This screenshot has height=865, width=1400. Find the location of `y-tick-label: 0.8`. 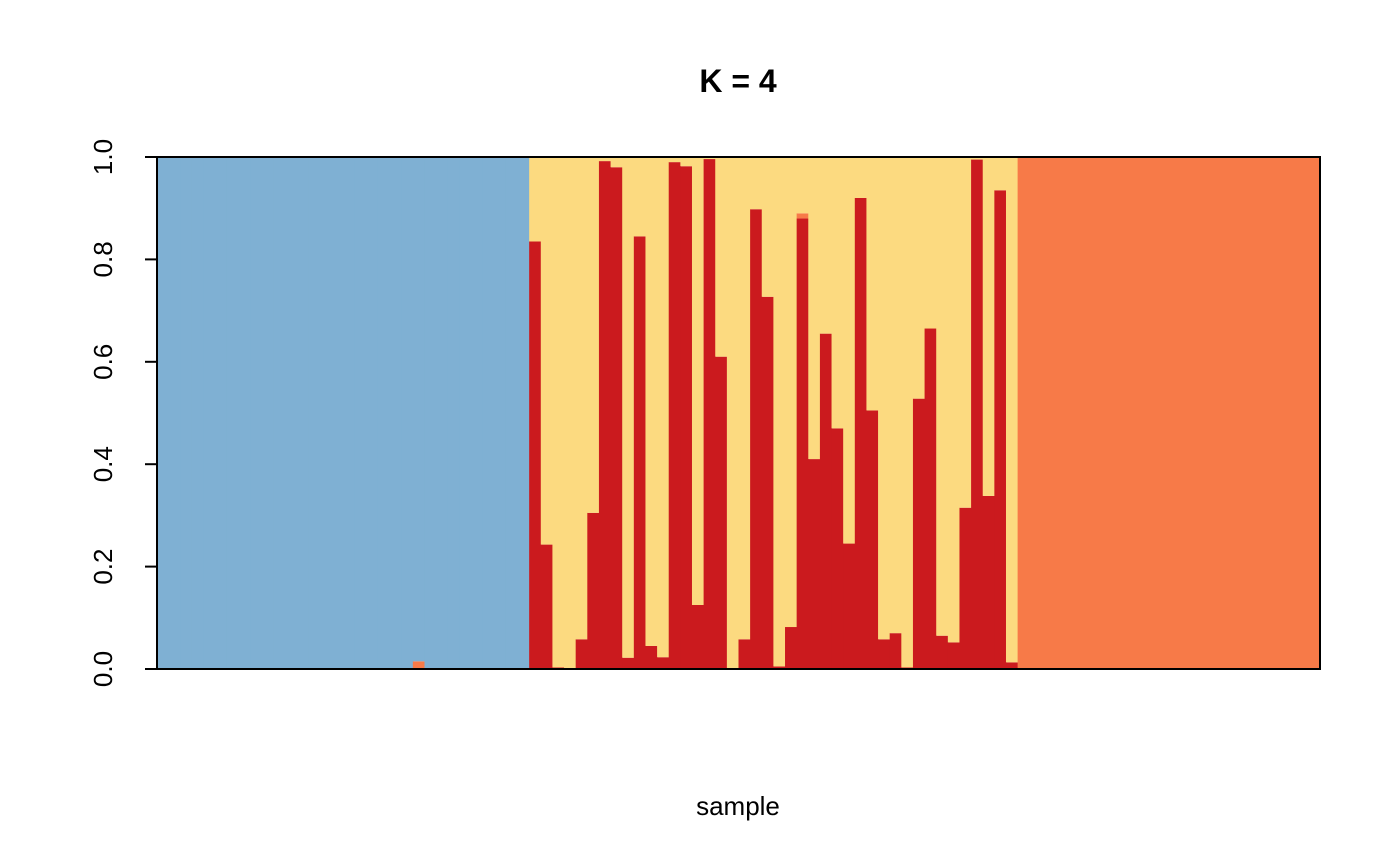

y-tick-label: 0.8 is located at coordinates (103, 259).